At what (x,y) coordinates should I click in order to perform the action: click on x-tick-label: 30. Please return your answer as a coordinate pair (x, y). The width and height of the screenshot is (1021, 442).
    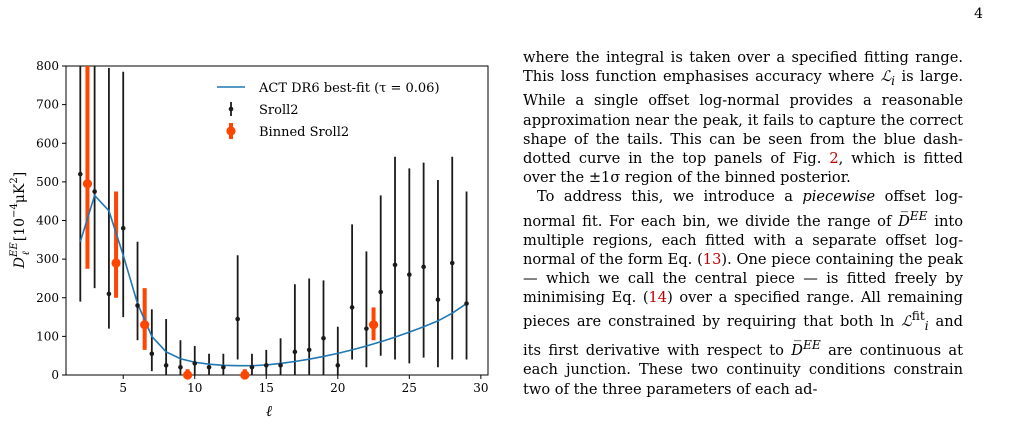
    Looking at the image, I should click on (480, 388).